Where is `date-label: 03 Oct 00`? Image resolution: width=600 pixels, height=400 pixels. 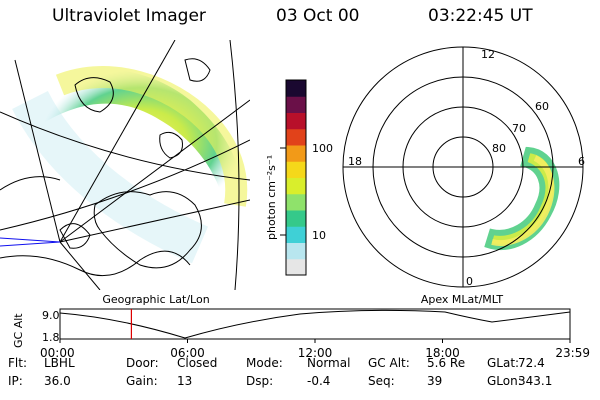 date-label: 03 Oct 00 is located at coordinates (318, 16).